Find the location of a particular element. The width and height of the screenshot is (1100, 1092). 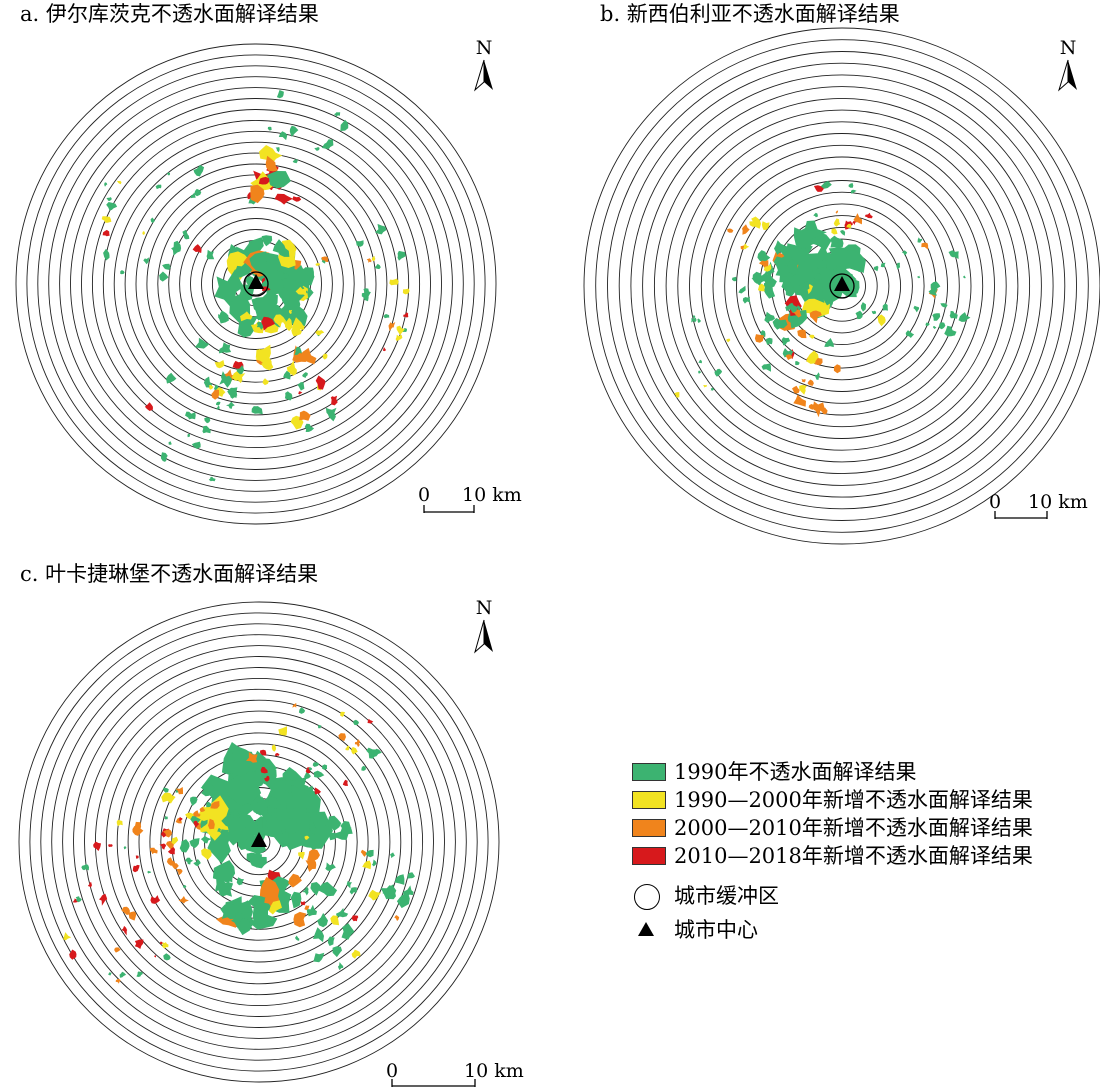

panel-b-patches is located at coordinates (822, 299).